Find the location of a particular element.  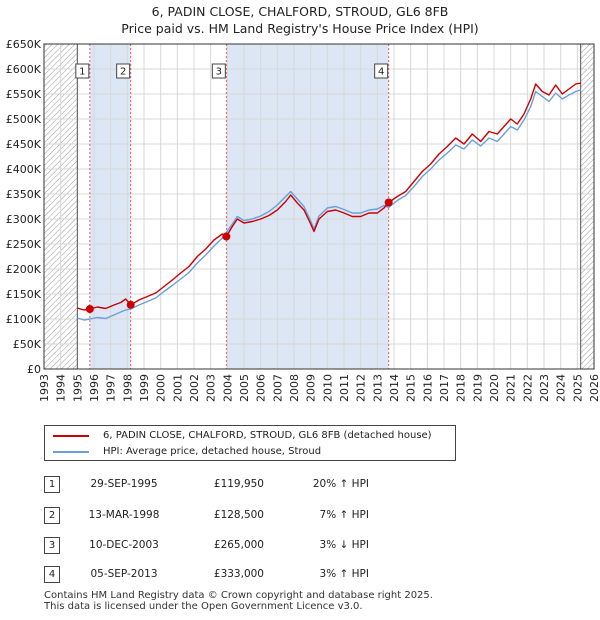

x-tick-label: 2004 is located at coordinates (227, 388).